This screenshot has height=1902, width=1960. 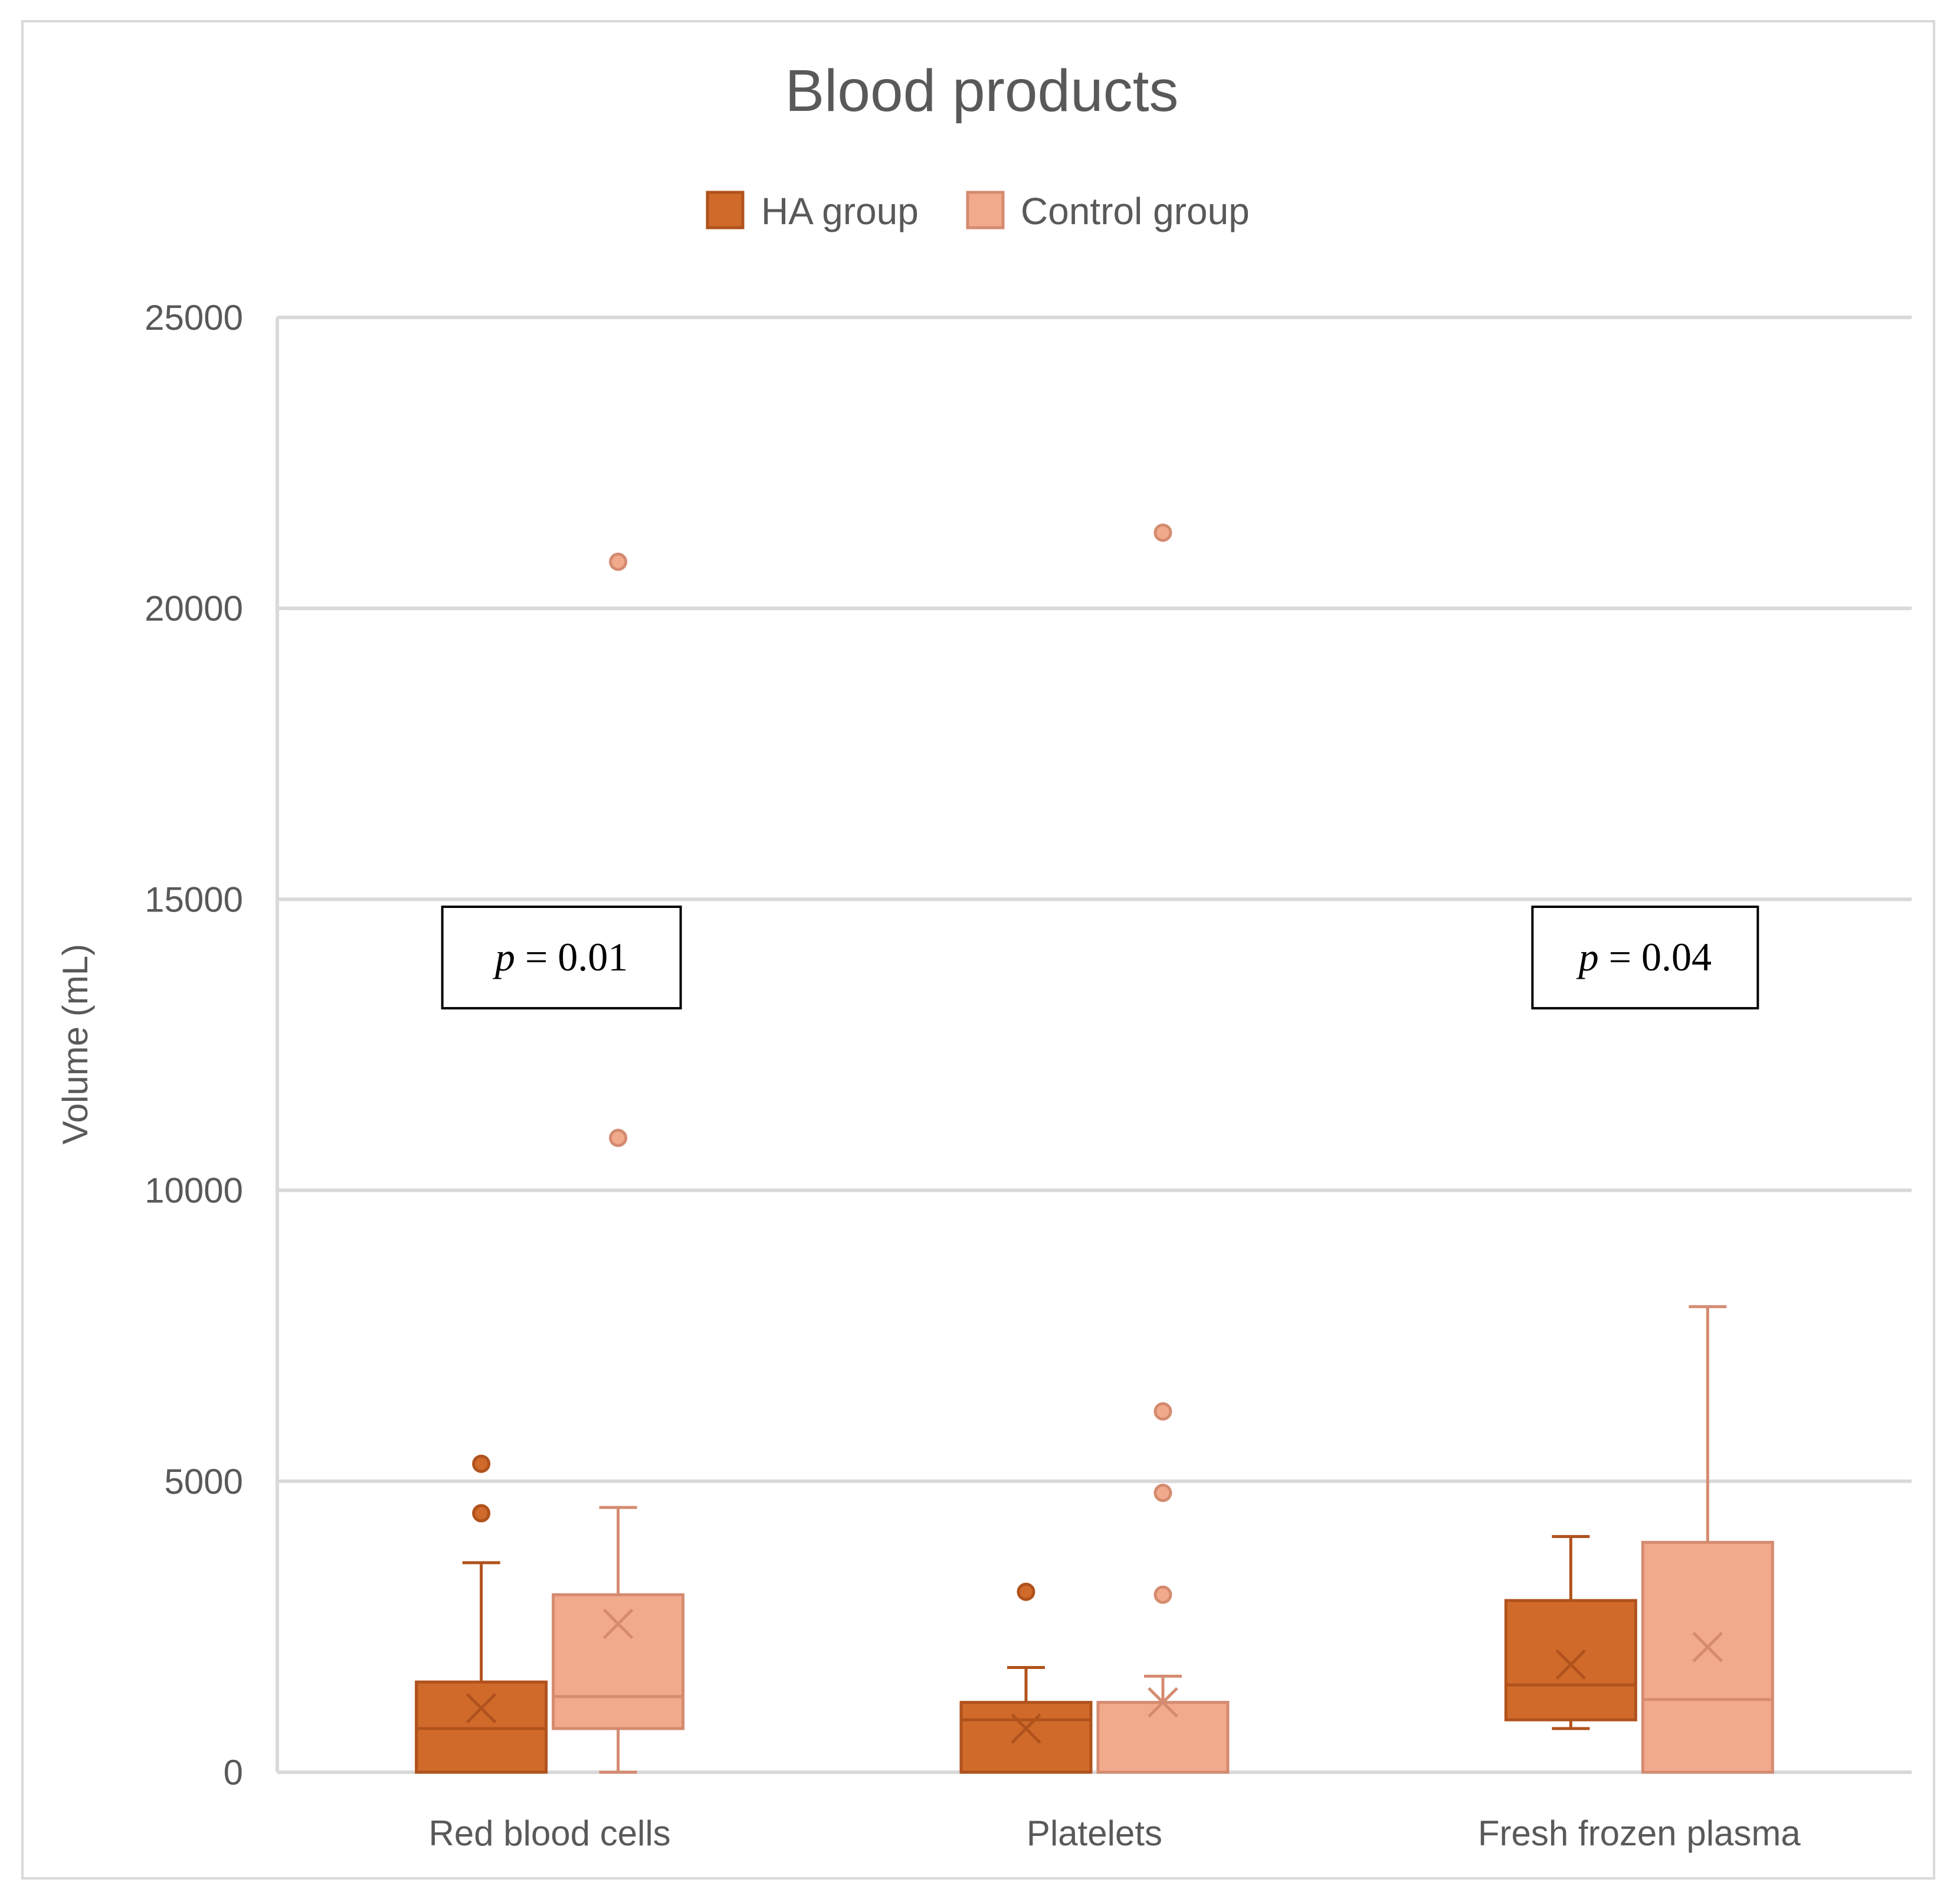 What do you see at coordinates (233, 1772) in the screenshot?
I see `y-tick-label: 0` at bounding box center [233, 1772].